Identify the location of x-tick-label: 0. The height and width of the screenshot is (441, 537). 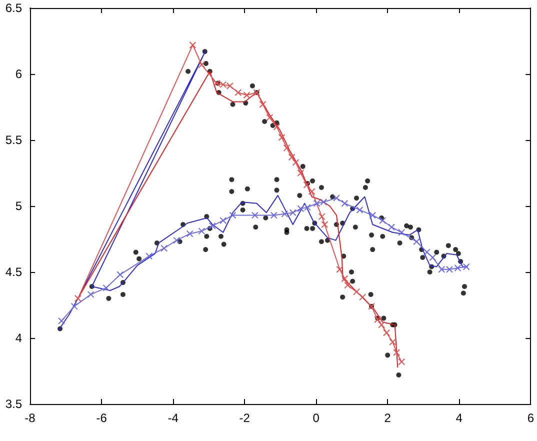
(316, 418).